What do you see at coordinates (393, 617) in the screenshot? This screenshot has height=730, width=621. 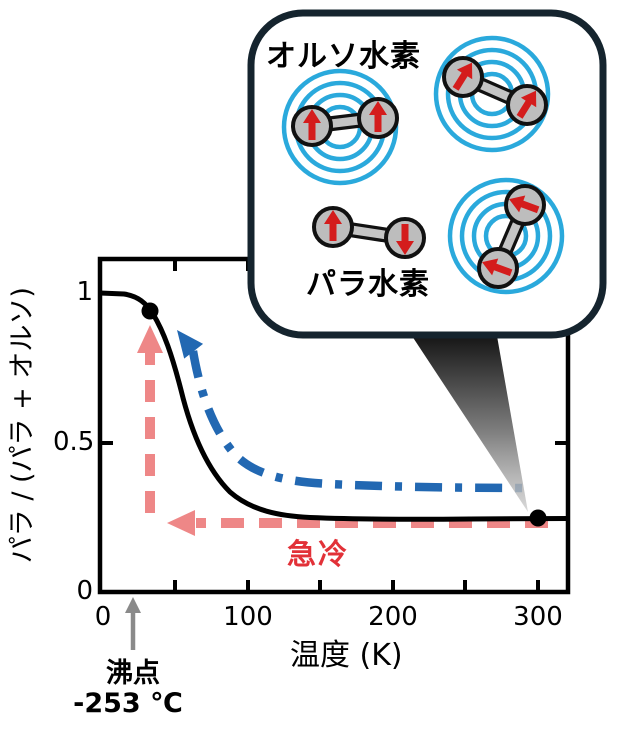 I see `x-tick-200: 200` at bounding box center [393, 617].